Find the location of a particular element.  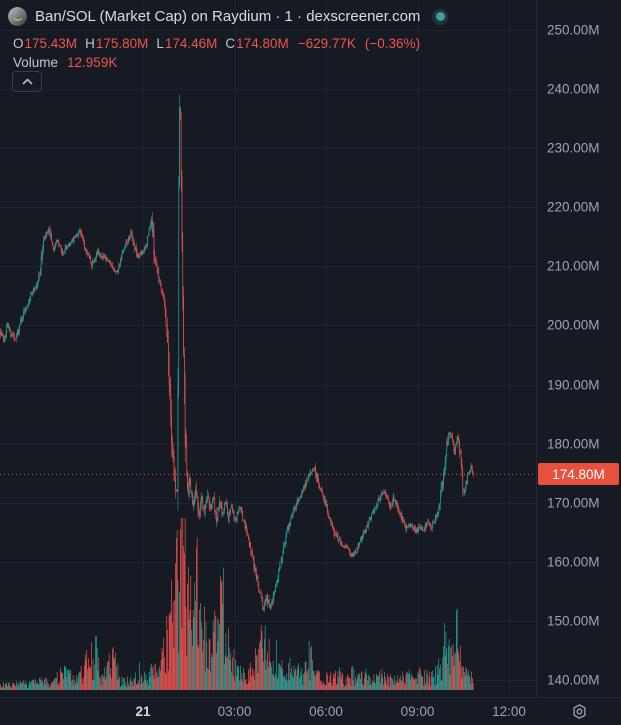

last-price-value: 174.80M is located at coordinates (578, 474).